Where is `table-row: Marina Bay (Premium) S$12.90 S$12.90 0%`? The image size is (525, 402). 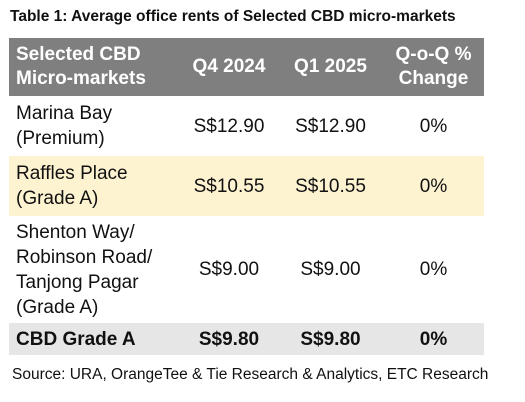
table-row: Marina Bay (Premium) S$12.90 S$12.90 0% is located at coordinates (246, 126).